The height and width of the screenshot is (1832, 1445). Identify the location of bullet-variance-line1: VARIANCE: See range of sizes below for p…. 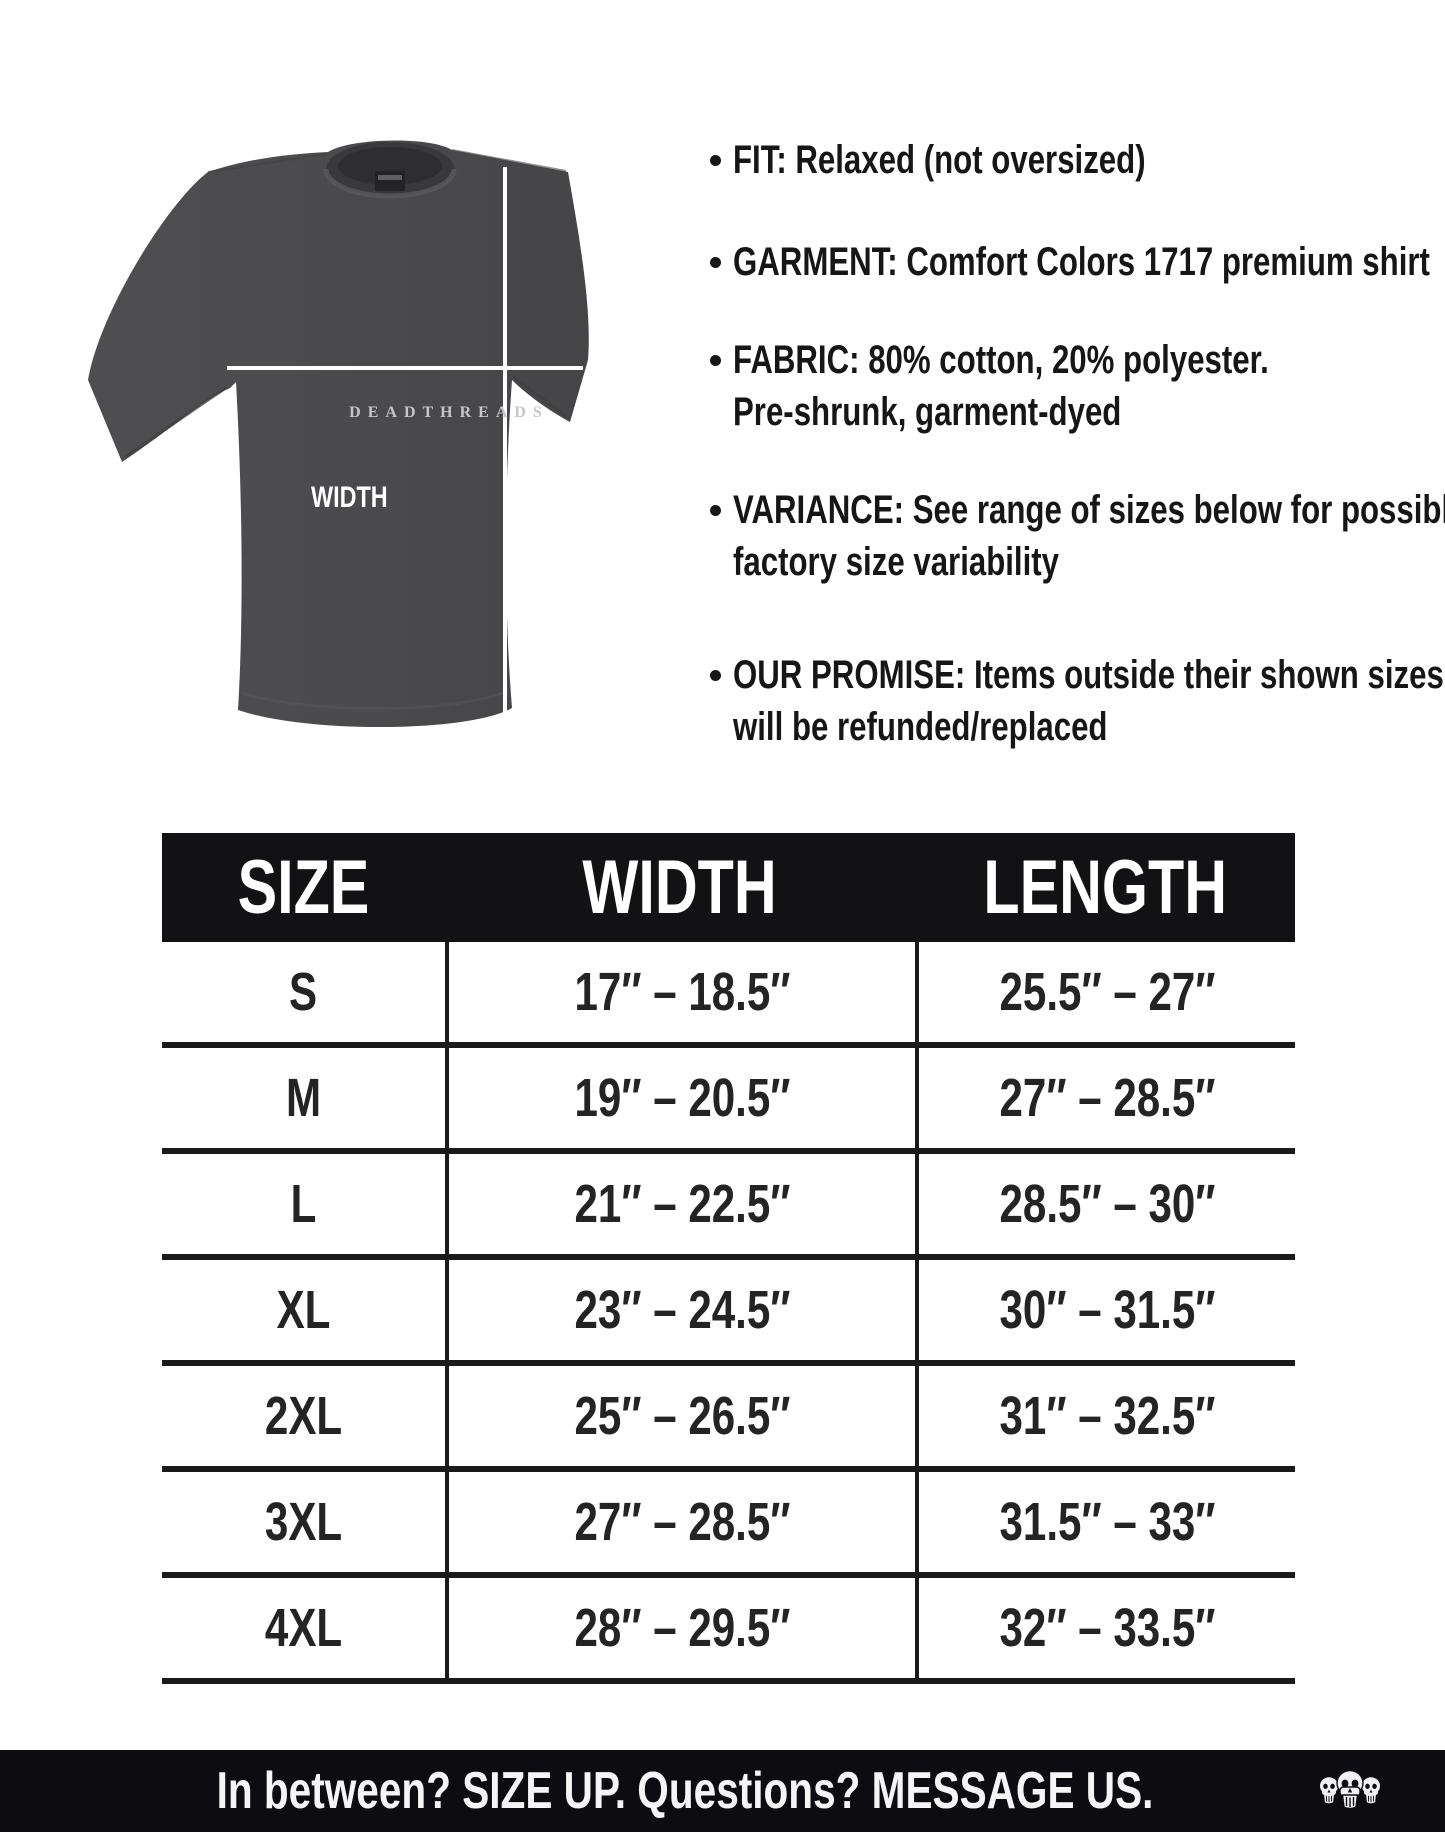
(1089, 510).